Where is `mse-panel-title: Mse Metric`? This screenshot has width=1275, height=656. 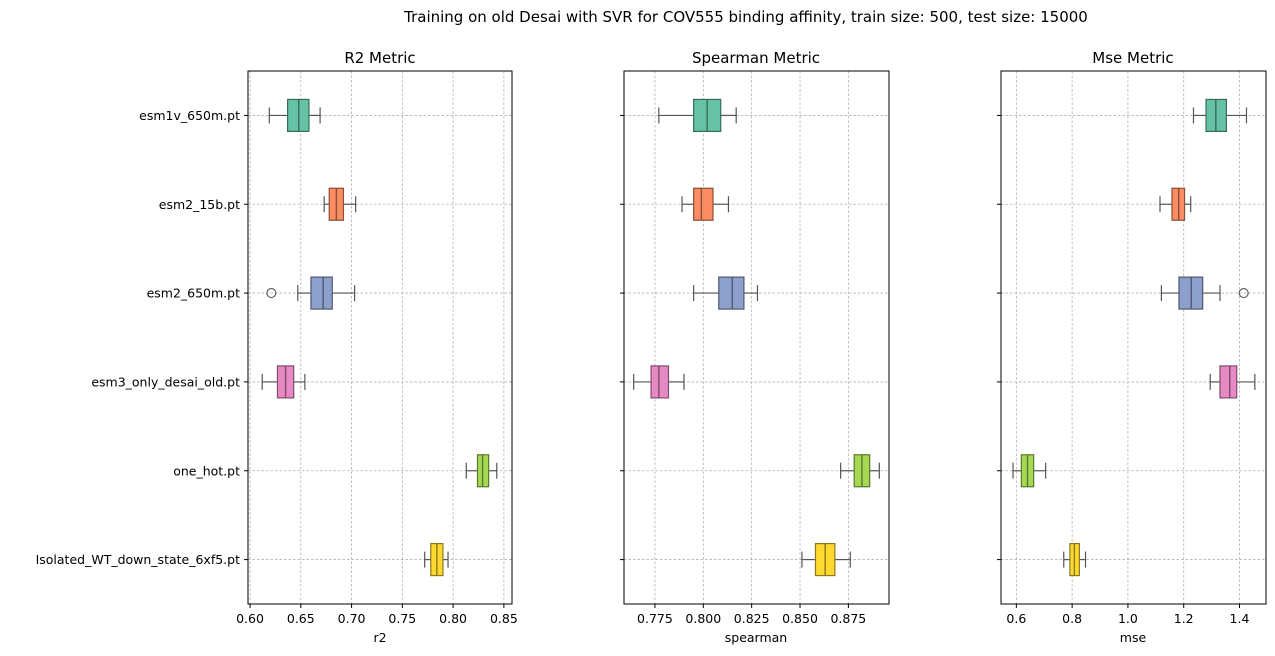
mse-panel-title: Mse Metric is located at coordinates (1132, 58).